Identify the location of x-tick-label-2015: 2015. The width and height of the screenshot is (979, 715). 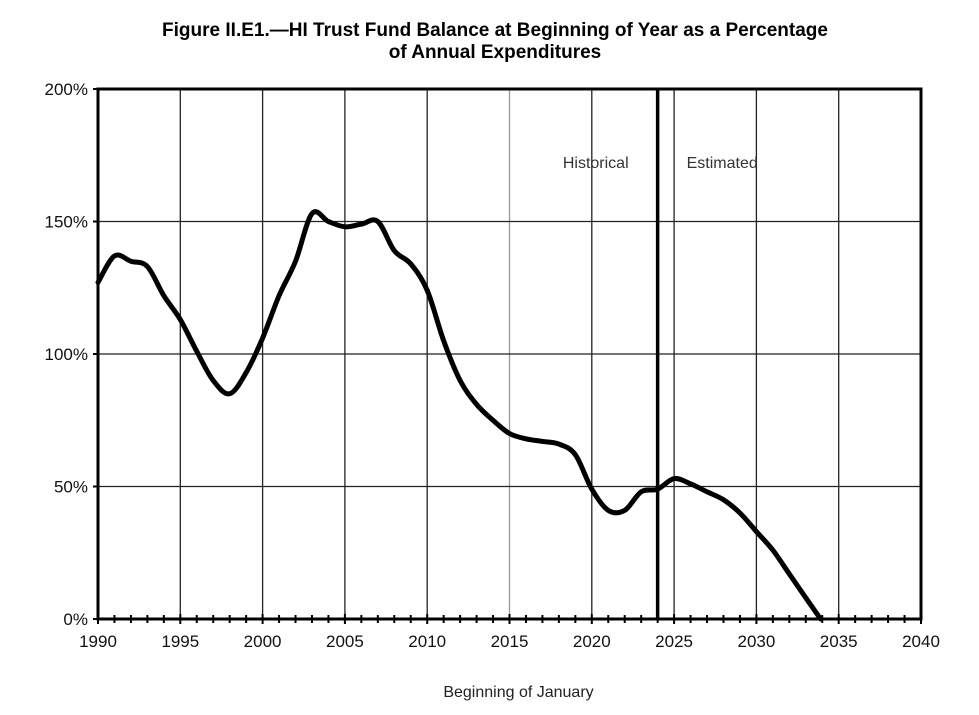
(510, 641).